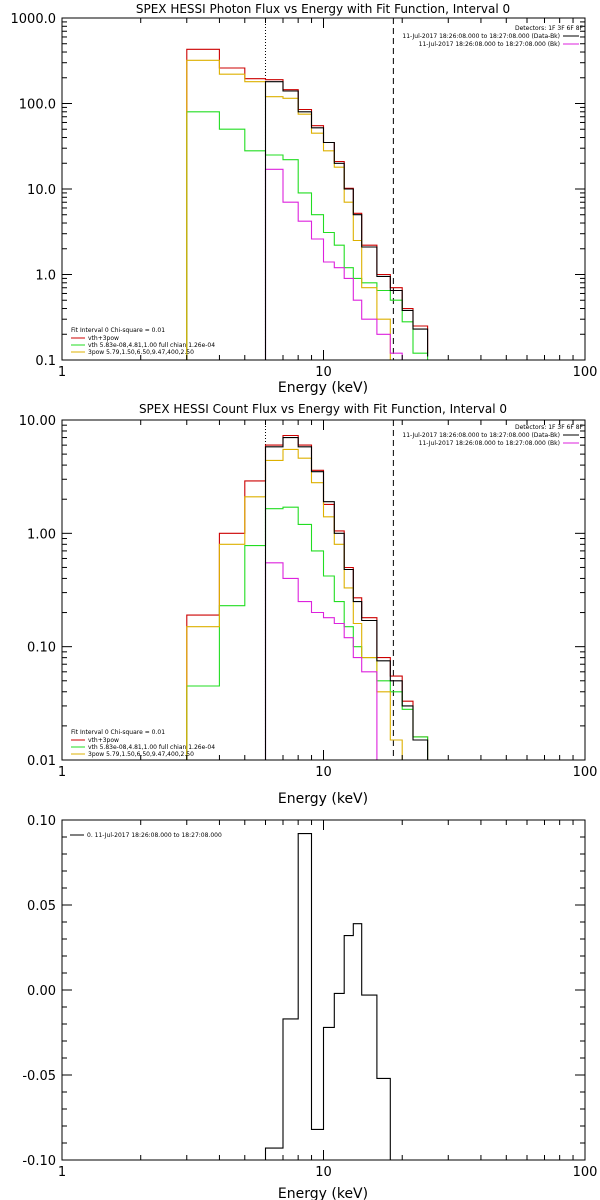  Describe the element at coordinates (34, 19) in the screenshot. I see `y-tick-label: 1000.0` at that location.